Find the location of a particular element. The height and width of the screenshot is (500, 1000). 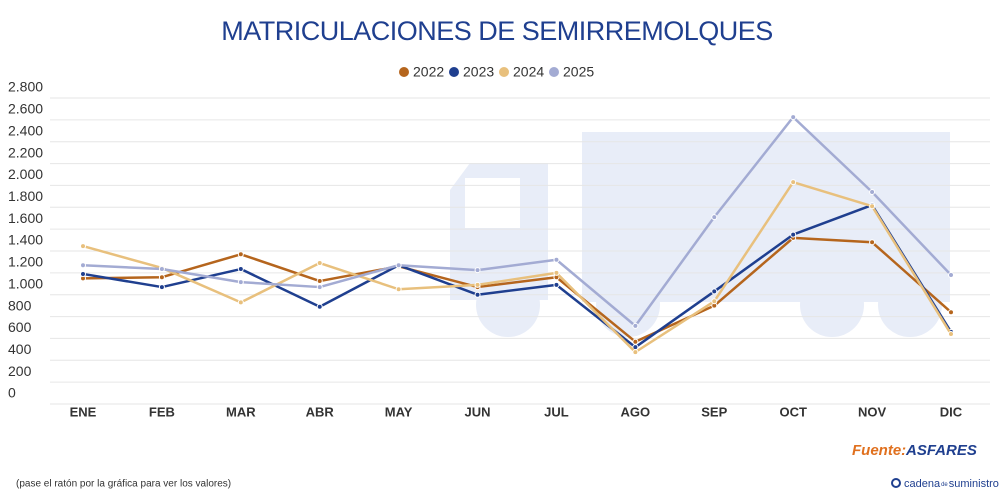

y-tick-label: 1.200 is located at coordinates (25, 262).